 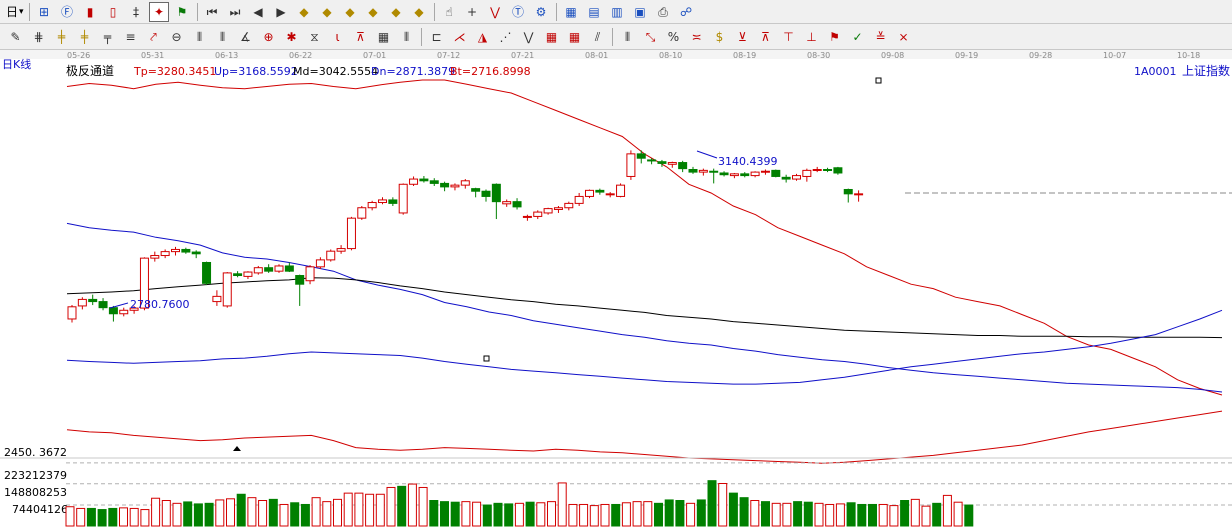 What do you see at coordinates (472, 11) in the screenshot?
I see `crosshair-icon: +` at bounding box center [472, 11].